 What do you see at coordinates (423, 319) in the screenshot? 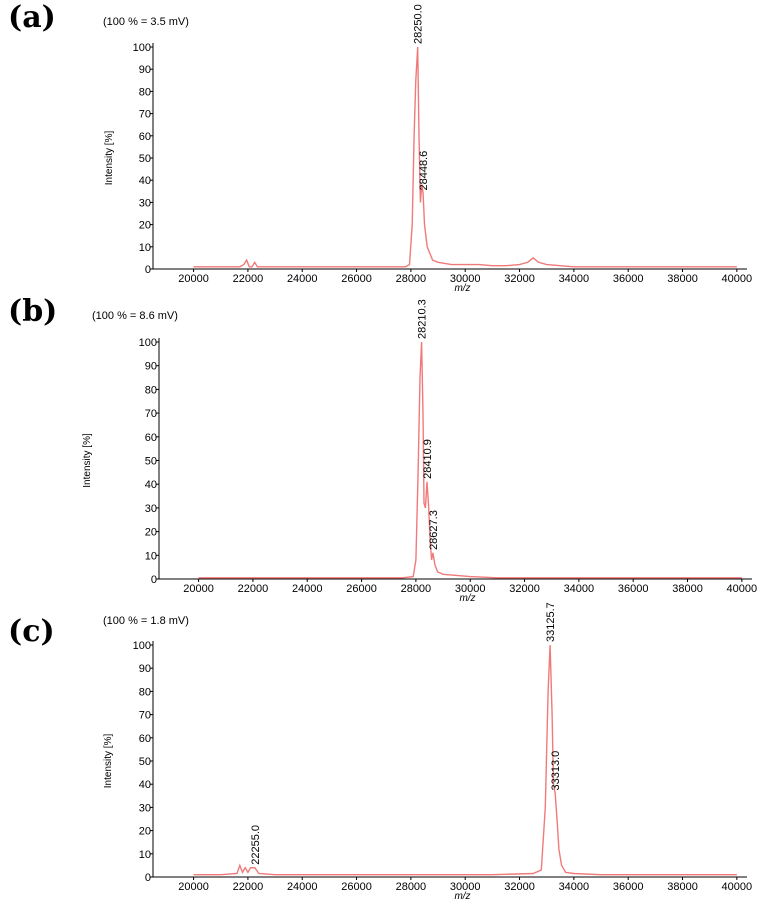
I see `peak-label: 28210.3` at bounding box center [423, 319].